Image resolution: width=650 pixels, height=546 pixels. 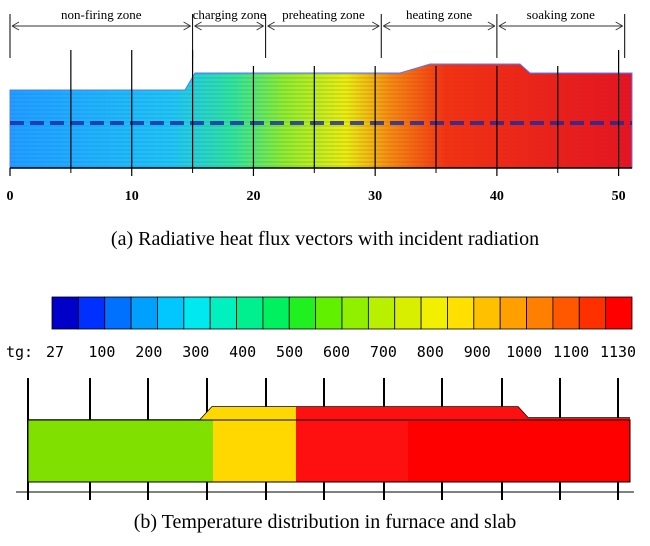 I want to click on zone-label: heating zone, so click(x=439, y=14).